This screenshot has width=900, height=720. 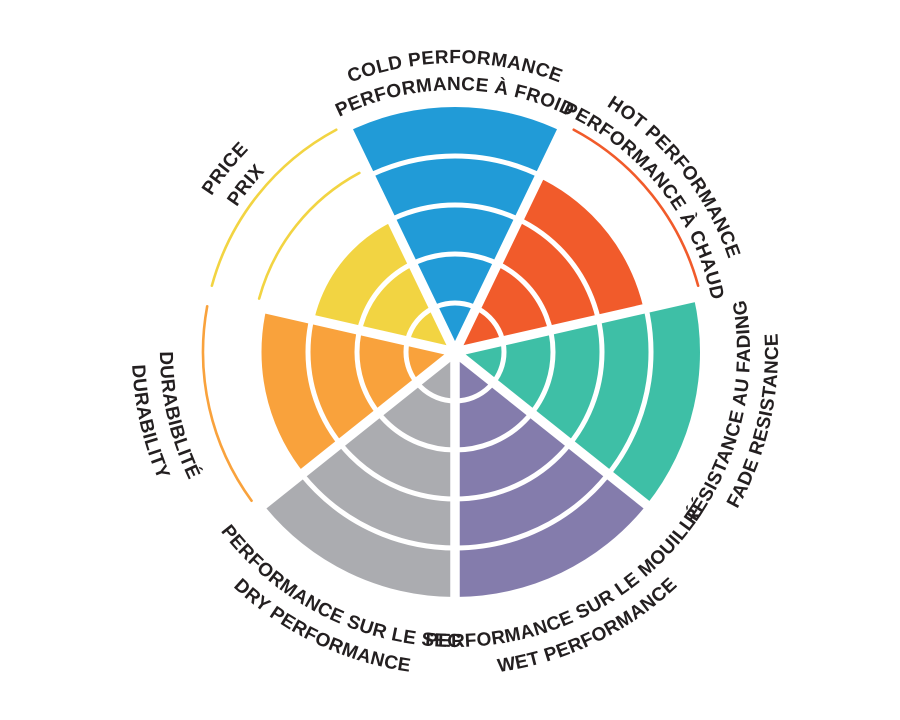 I want to click on sector-label-hot-performance-line1: HOT PERFORMANCE, so click(x=674, y=176).